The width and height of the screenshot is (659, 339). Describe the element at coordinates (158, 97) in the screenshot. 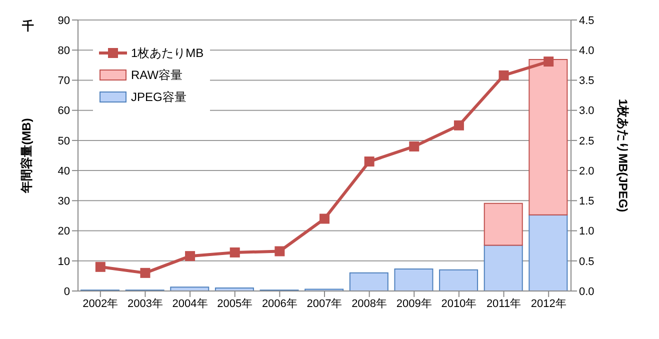

I see `legend-label: JPEG容量` at that location.